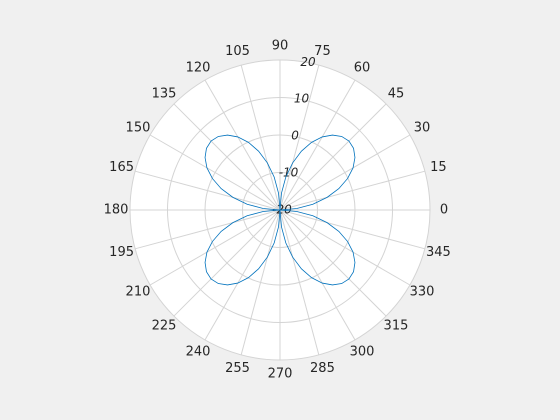 The height and width of the screenshot is (420, 560). Describe the element at coordinates (237, 51) in the screenshot. I see `theta-tick-label: 105` at that location.